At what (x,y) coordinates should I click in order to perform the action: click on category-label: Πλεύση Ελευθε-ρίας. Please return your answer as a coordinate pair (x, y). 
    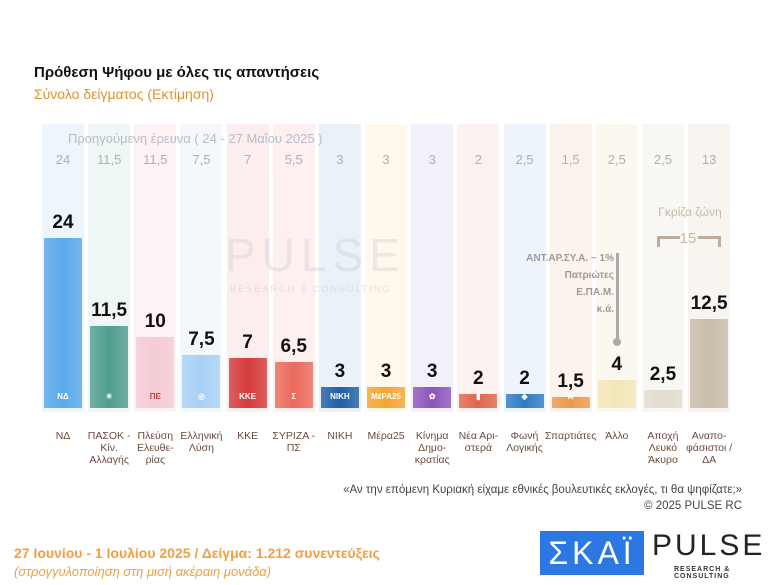
    Looking at the image, I should click on (155, 448).